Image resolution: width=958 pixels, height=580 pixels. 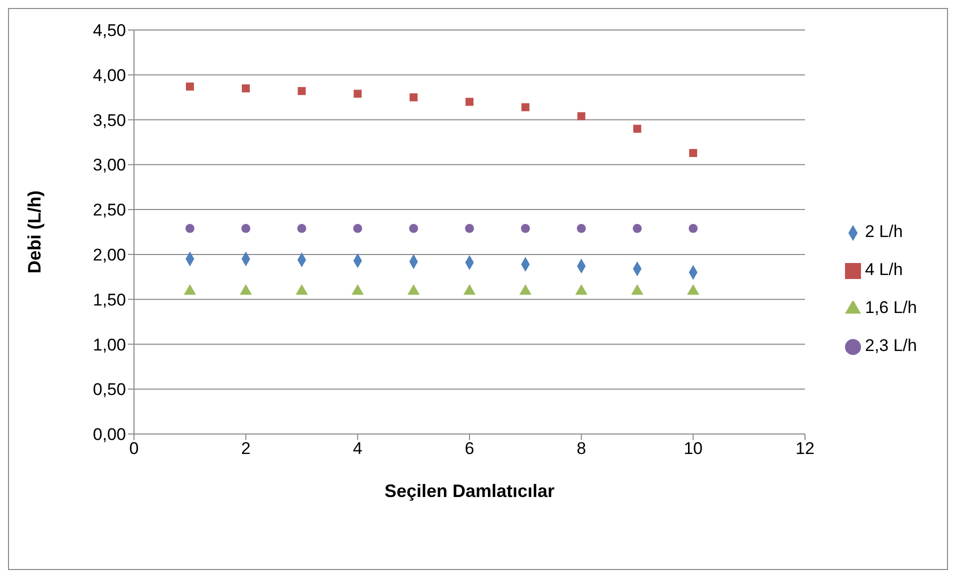 I want to click on legend-label: 4 L/h, so click(x=884, y=269).